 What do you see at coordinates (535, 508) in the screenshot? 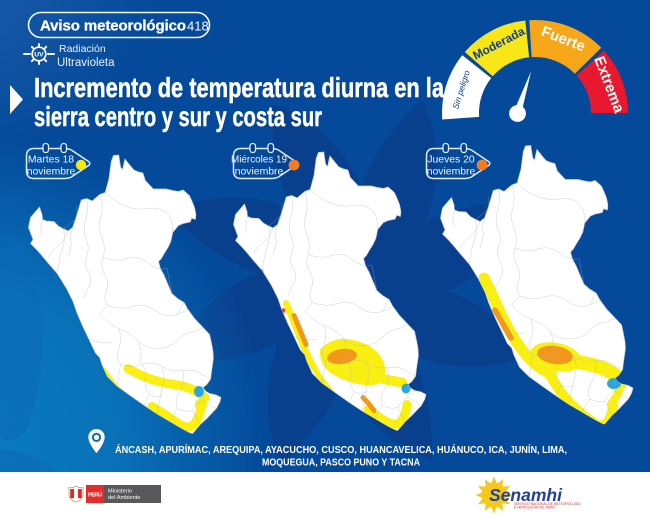
I see `svg-text: E HIDROLOGÍA DEL PERÚ` at bounding box center [535, 508].